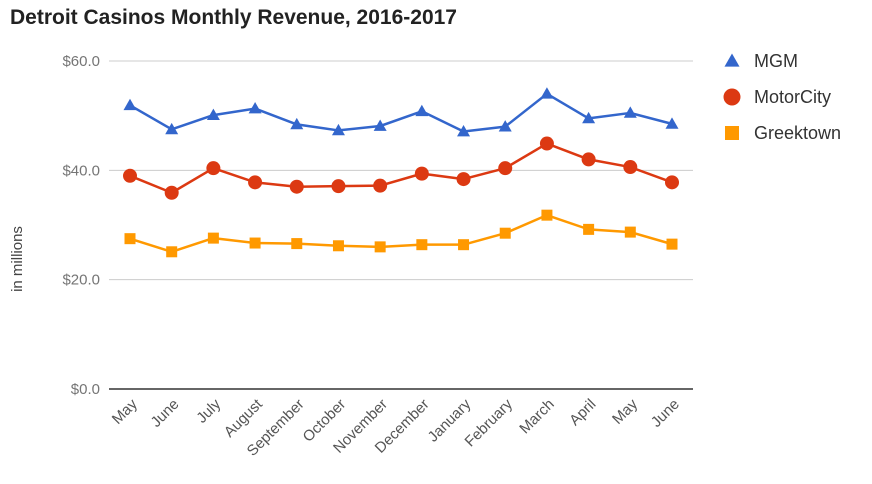 The image size is (872, 484). Describe the element at coordinates (582, 412) in the screenshot. I see `x-tick-label: April` at that location.